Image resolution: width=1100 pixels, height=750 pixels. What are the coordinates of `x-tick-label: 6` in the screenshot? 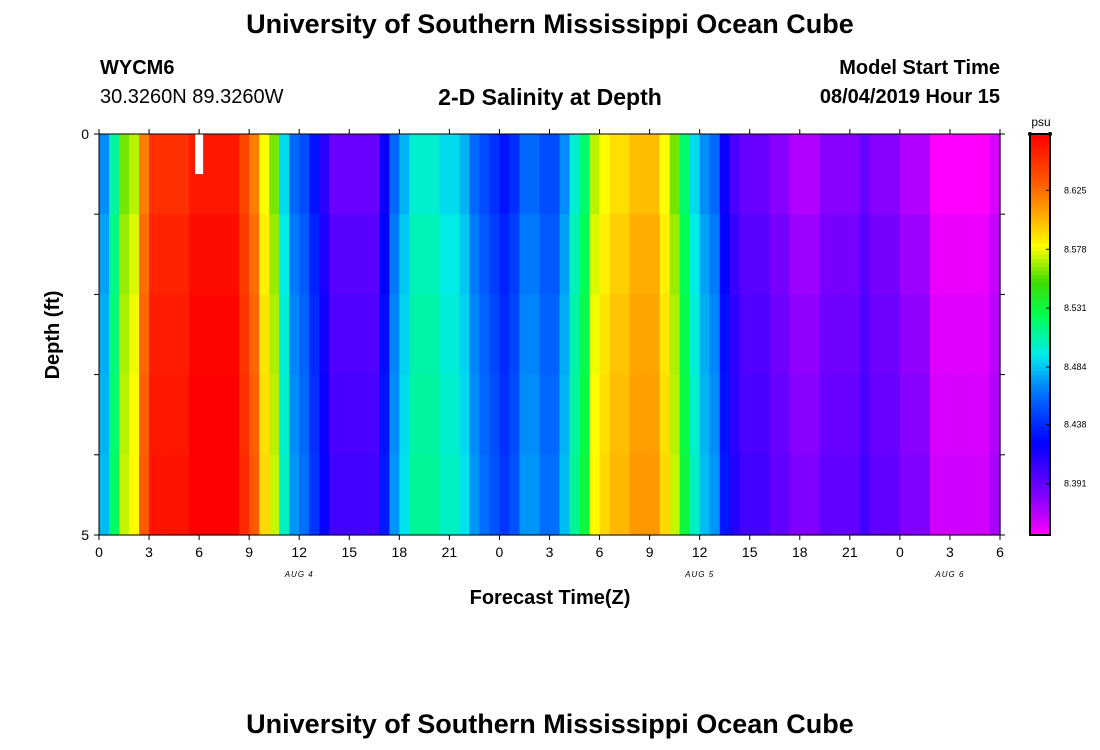 It's located at (199, 552).